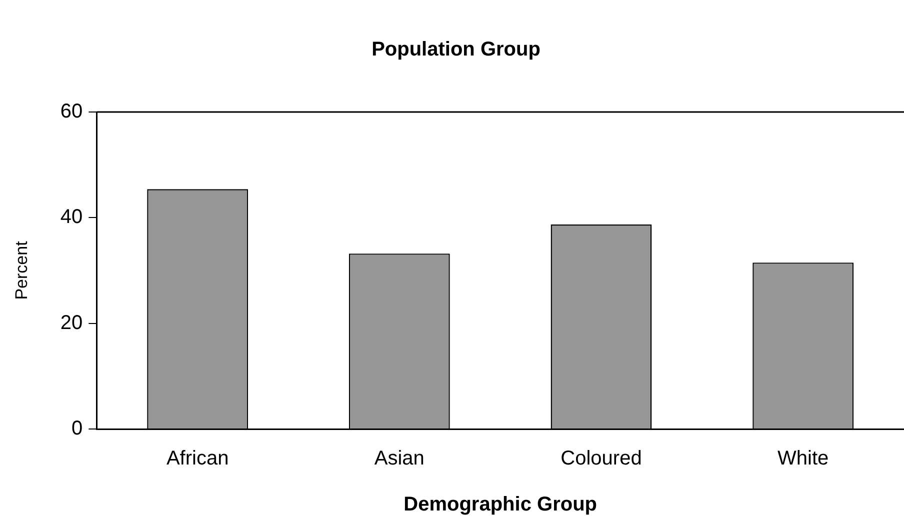 Image resolution: width=904 pixels, height=529 pixels. Describe the element at coordinates (71, 323) in the screenshot. I see `y-tick-label: 20` at that location.